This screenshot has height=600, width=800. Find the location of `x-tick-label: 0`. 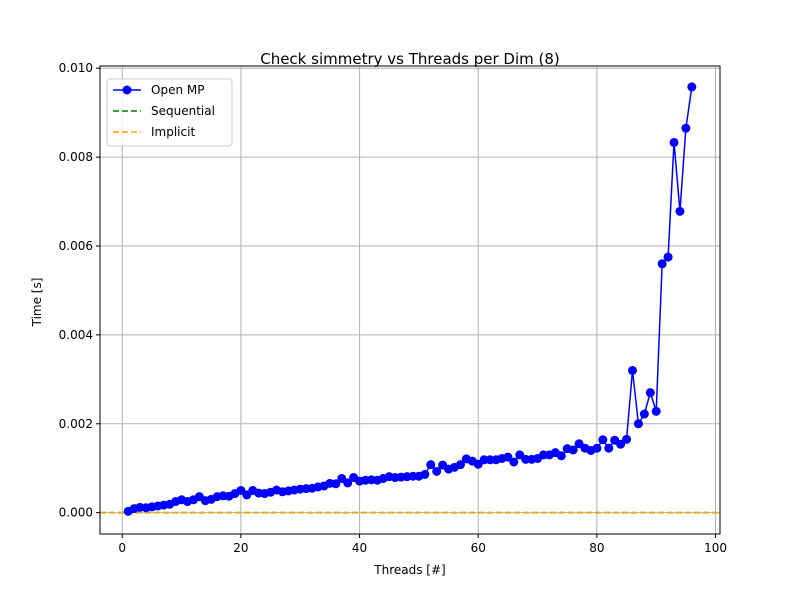

x-tick-label: 0 is located at coordinates (122, 548).